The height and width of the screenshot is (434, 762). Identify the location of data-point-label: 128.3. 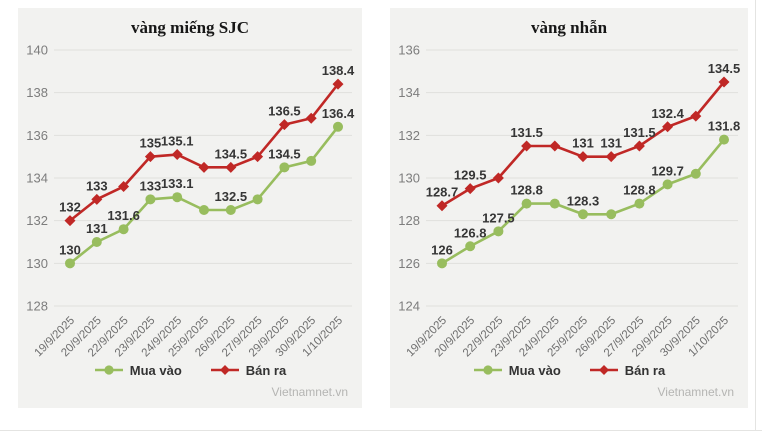
(583, 200).